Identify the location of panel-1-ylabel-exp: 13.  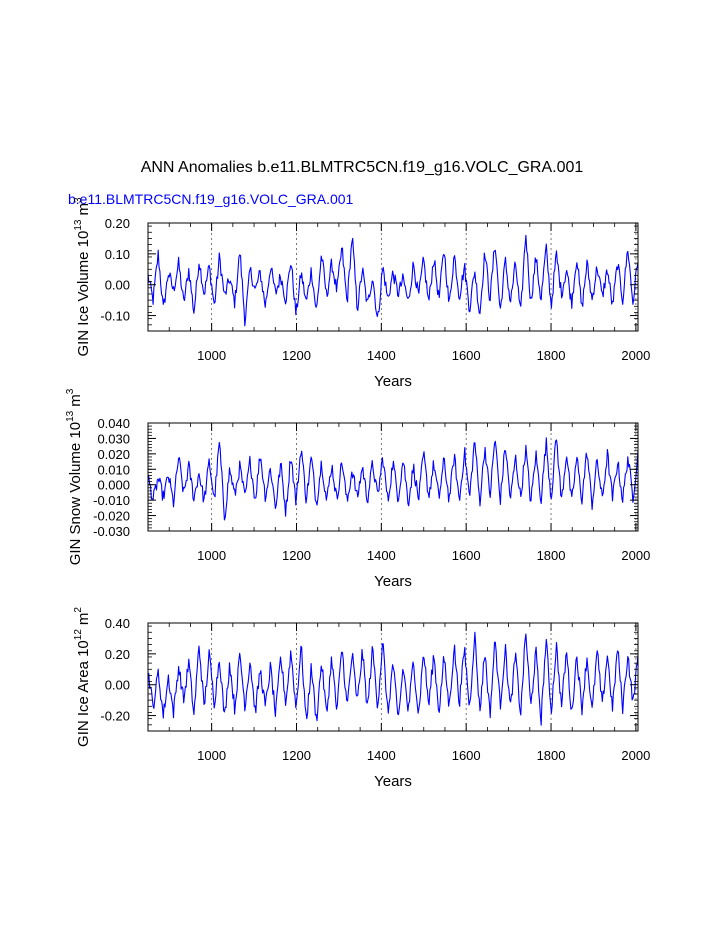
(70, 416).